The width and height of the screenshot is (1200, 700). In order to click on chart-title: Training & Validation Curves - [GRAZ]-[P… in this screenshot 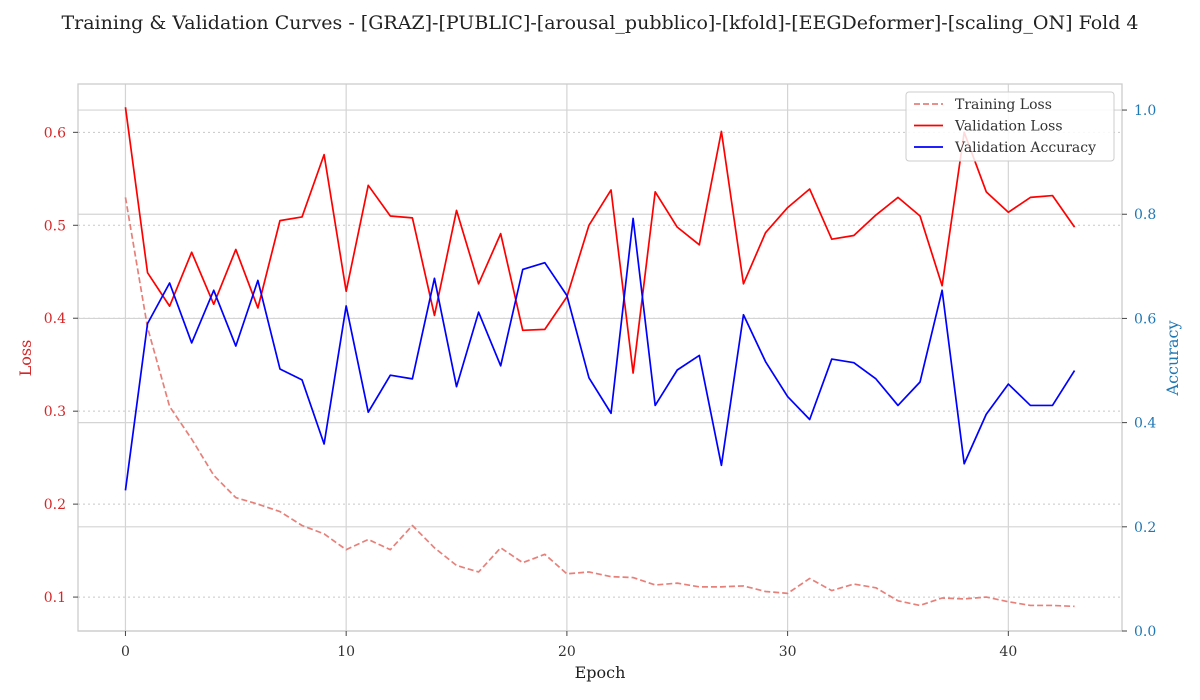, I will do `click(599, 23)`.